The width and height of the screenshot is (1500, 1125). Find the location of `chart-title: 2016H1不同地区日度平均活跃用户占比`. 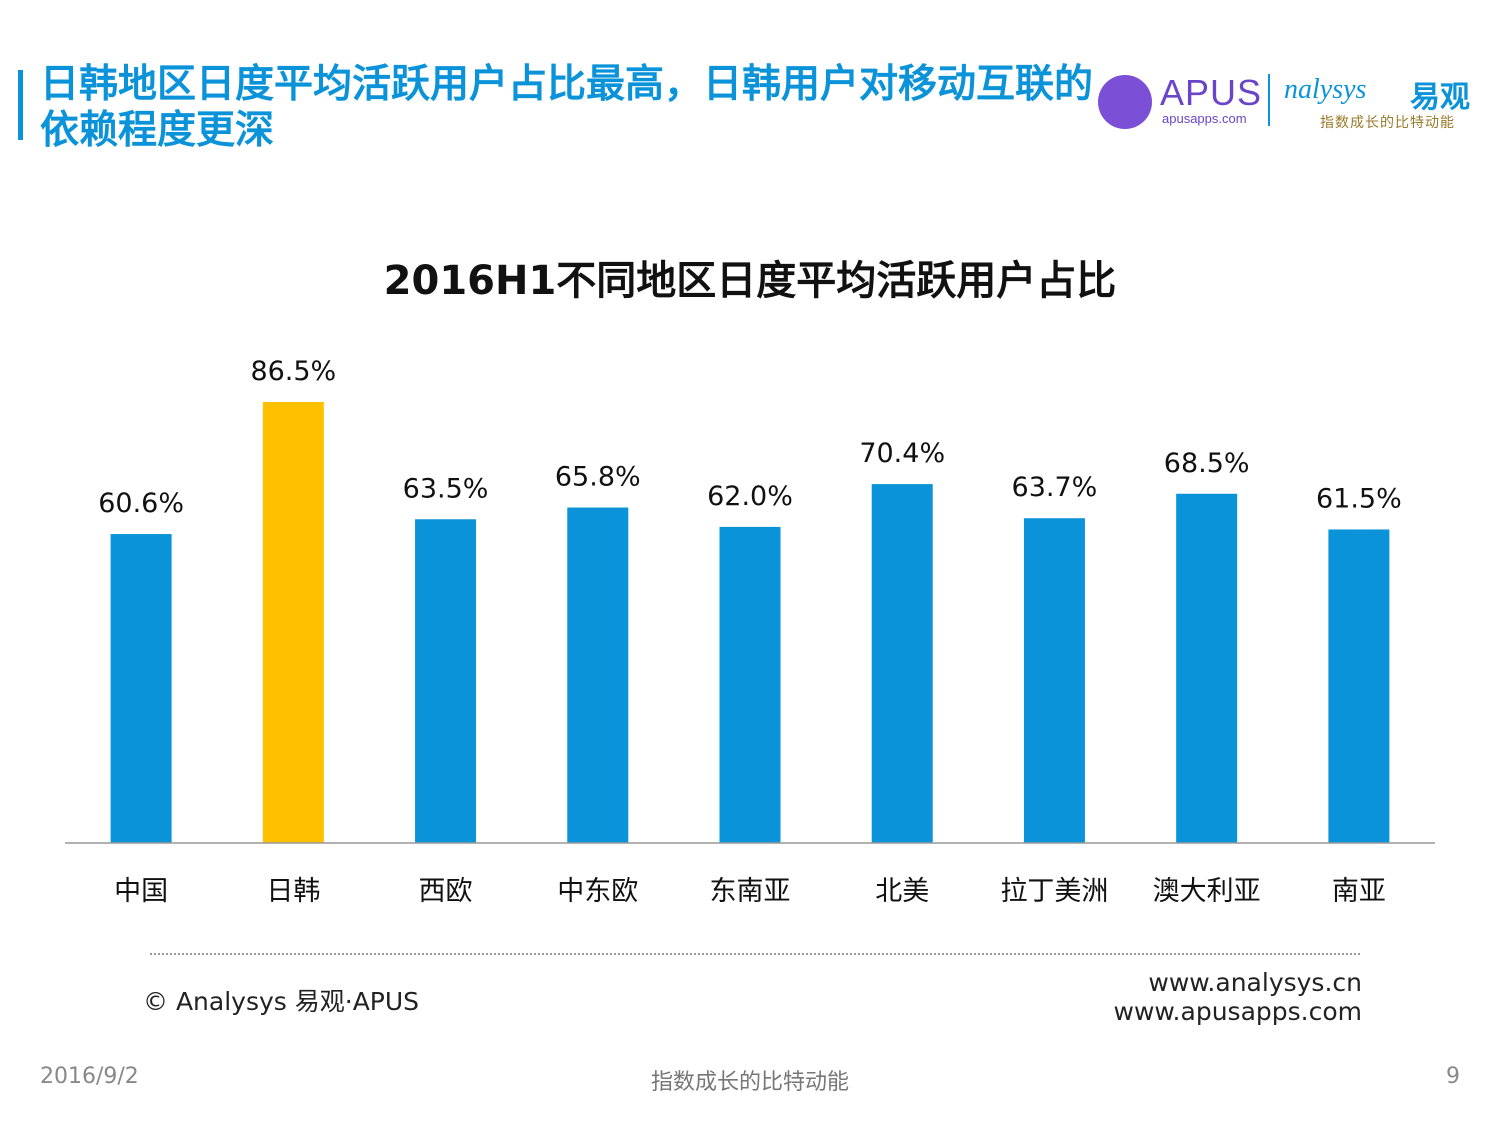

chart-title: 2016H1不同地区日度平均活跃用户占比 is located at coordinates (750, 281).